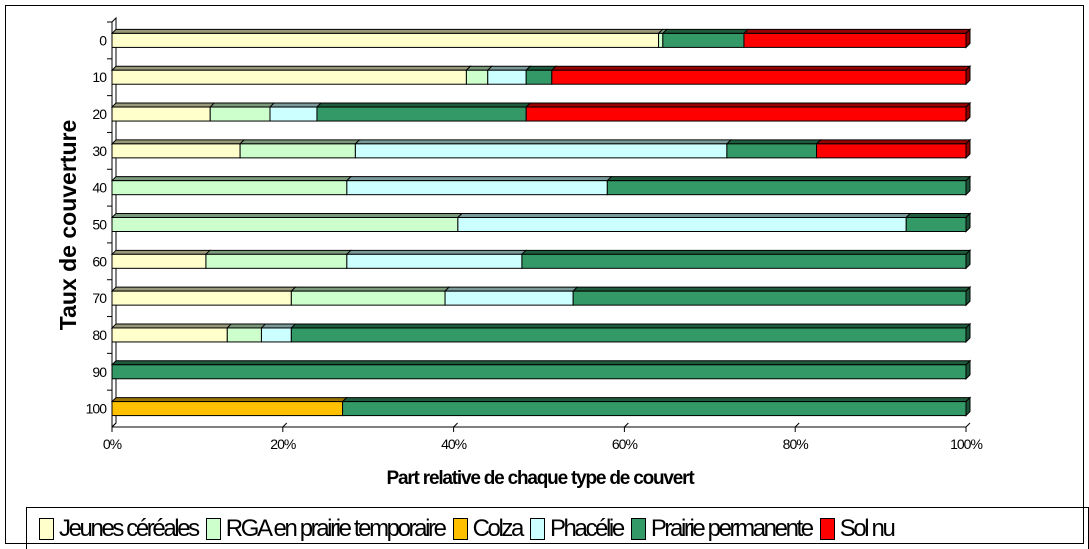  What do you see at coordinates (99, 298) in the screenshot?
I see `y-tick-label: 70` at bounding box center [99, 298].